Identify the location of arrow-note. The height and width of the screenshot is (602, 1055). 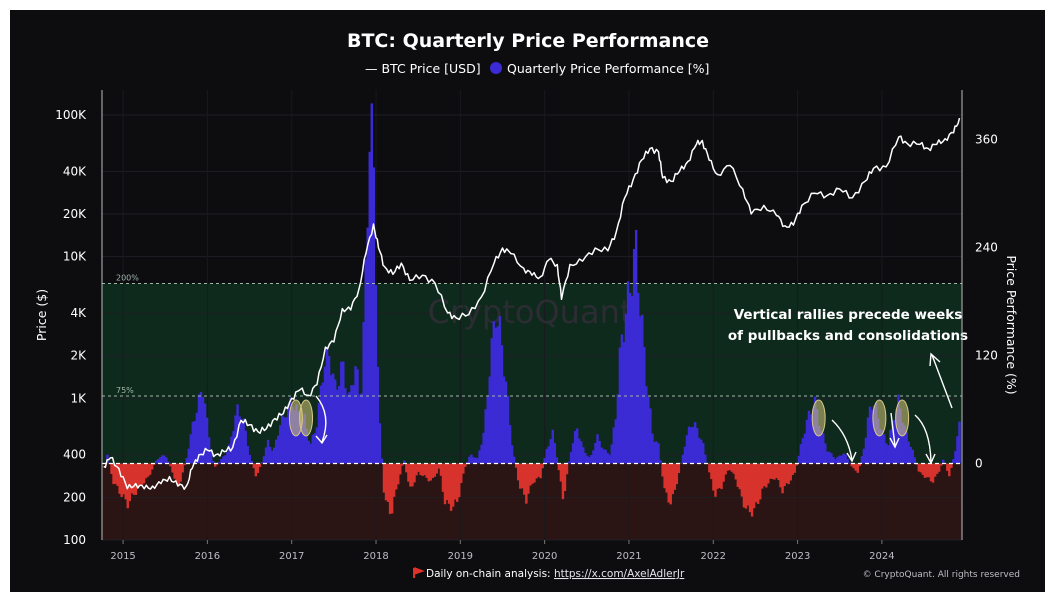
(942, 381).